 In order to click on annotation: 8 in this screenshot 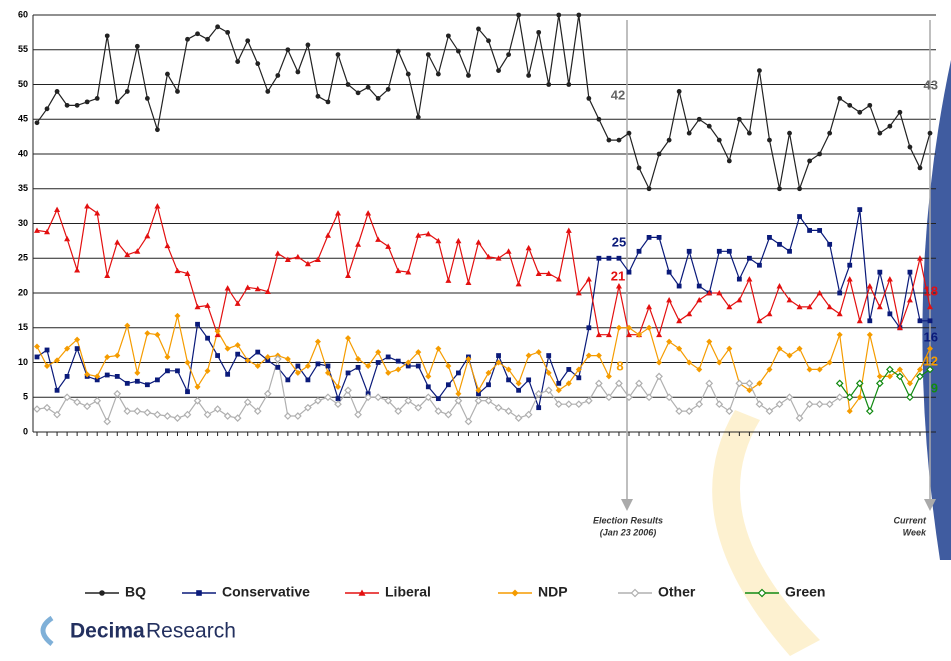, I will do `click(619, 365)`.